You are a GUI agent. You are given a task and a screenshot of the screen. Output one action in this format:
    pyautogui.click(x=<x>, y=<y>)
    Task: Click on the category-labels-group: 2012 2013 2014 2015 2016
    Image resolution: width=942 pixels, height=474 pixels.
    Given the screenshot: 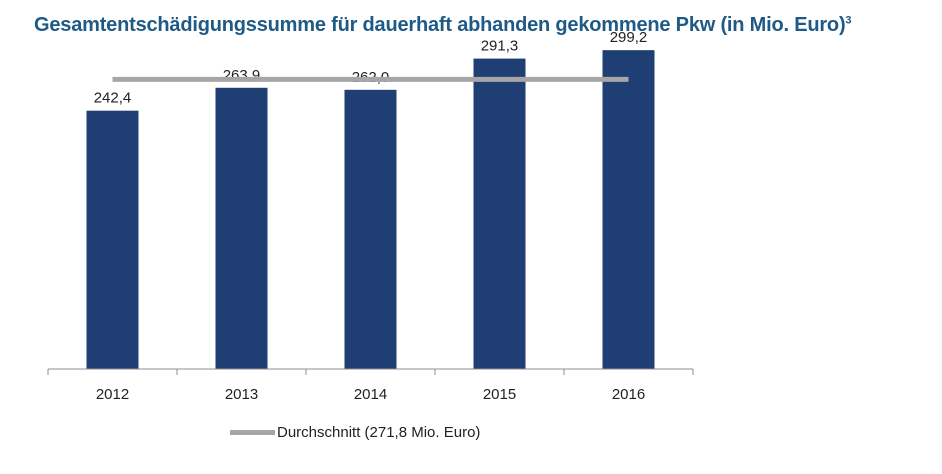 What is the action you would take?
    pyautogui.click(x=370, y=394)
    